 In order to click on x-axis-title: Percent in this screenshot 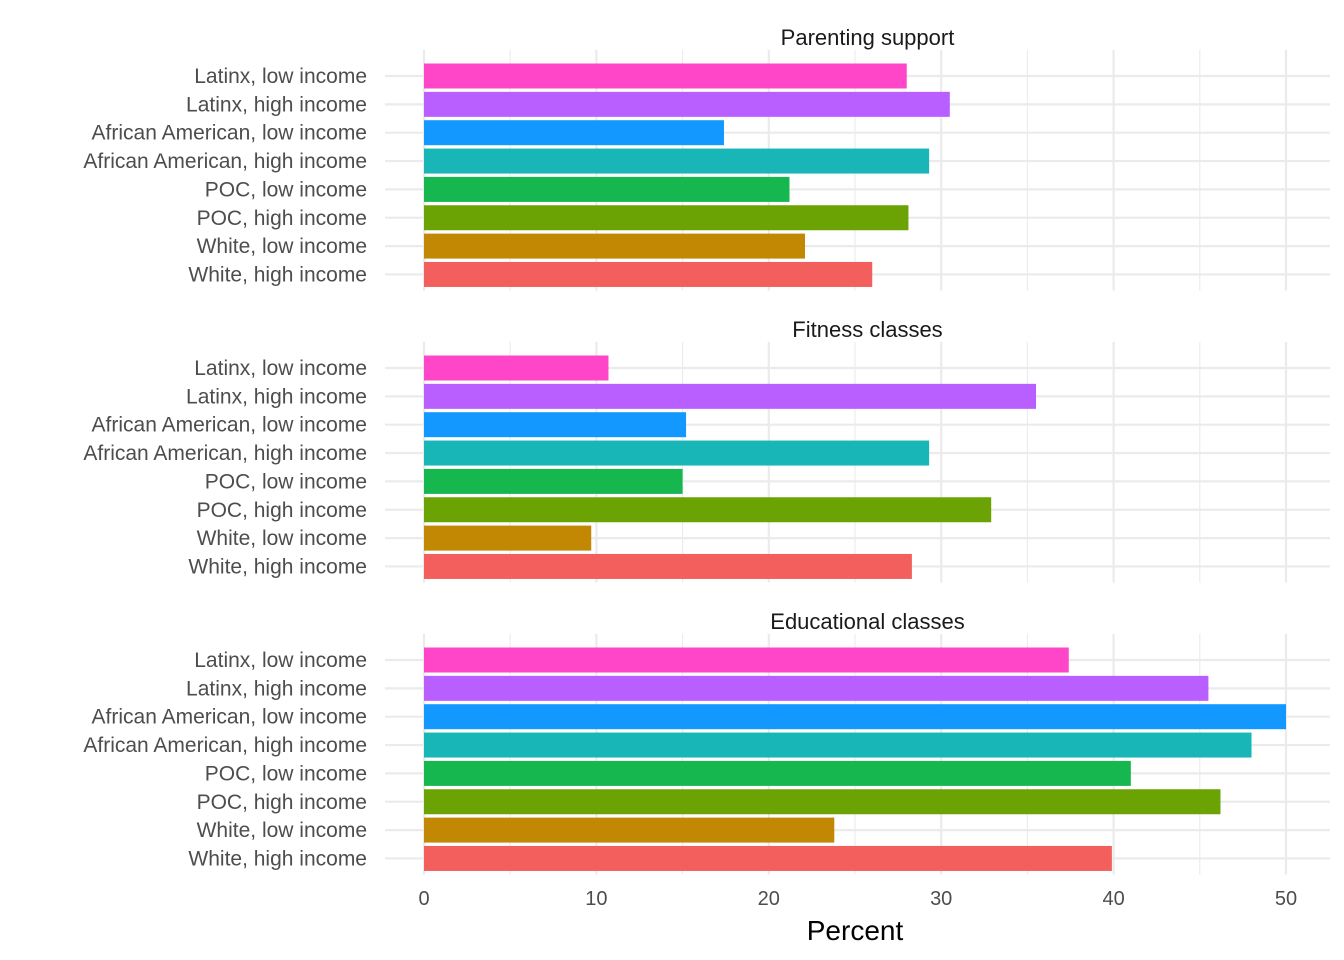, I will do `click(855, 930)`.